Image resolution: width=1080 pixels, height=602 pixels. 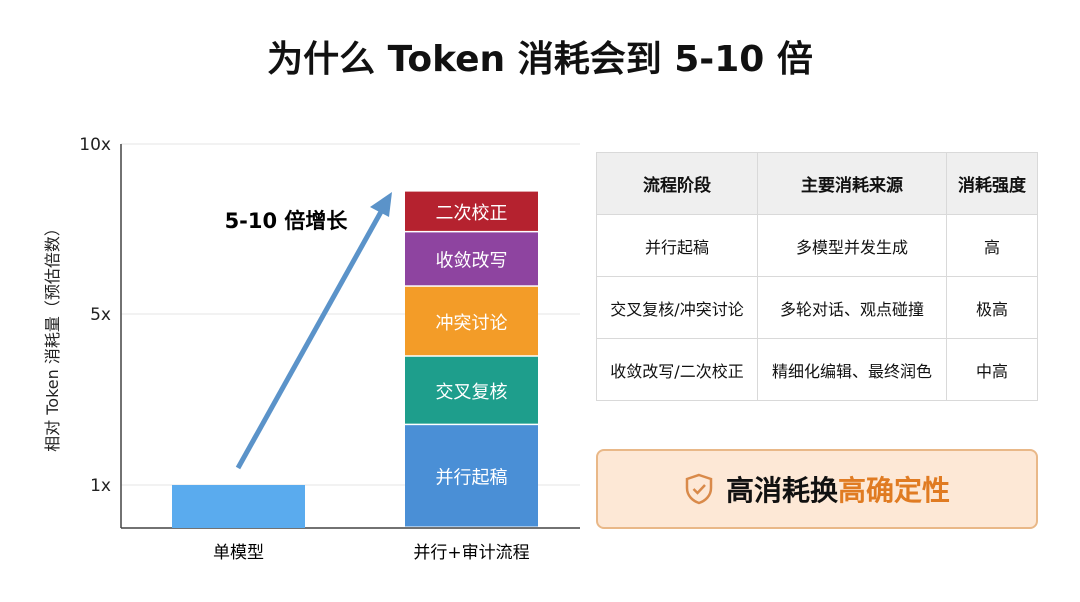 I want to click on table-cell: 高, so click(x=992, y=245).